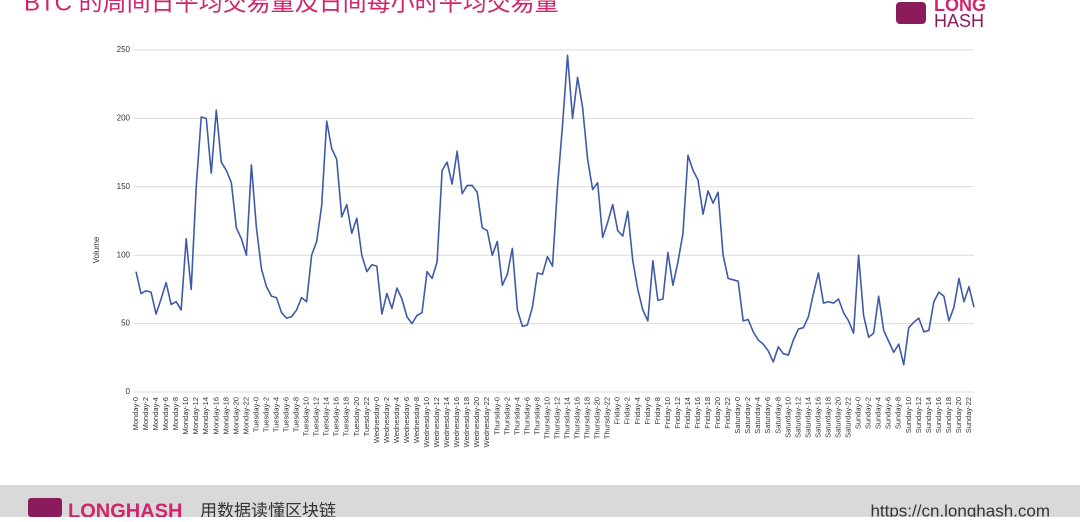  Describe the element at coordinates (486, 422) in the screenshot. I see `x-tick-label: Wednesday-22` at that location.